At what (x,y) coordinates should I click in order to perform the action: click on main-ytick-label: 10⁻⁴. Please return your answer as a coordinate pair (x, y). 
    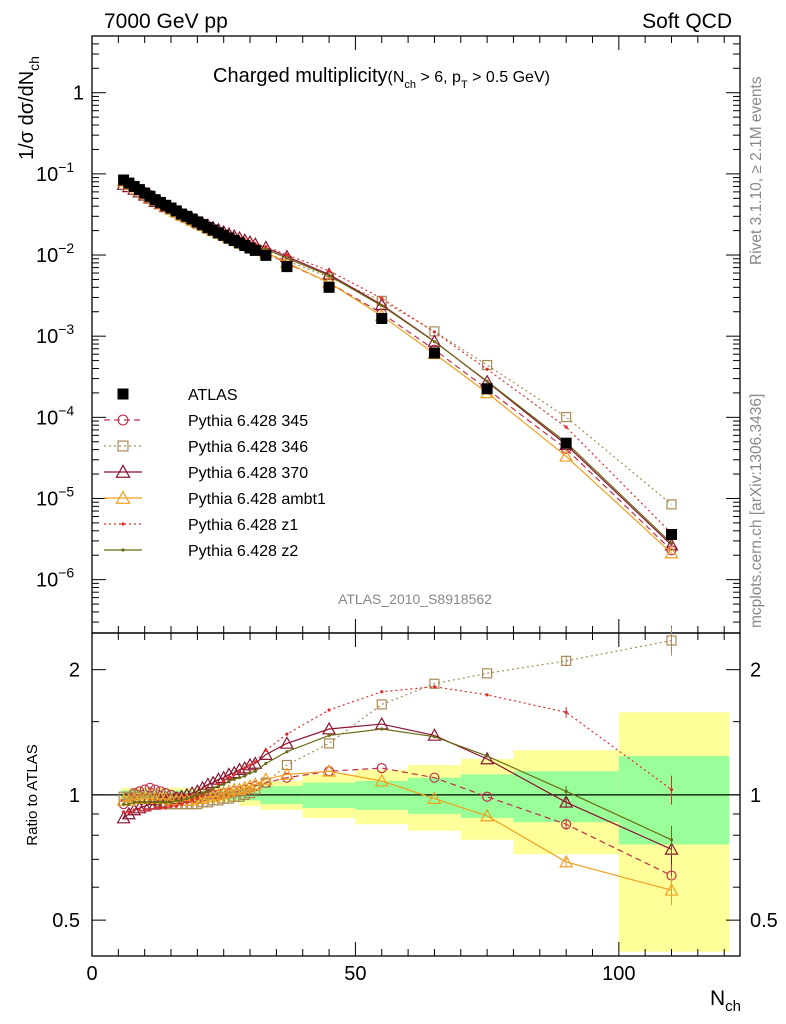
    Looking at the image, I should click on (55, 415).